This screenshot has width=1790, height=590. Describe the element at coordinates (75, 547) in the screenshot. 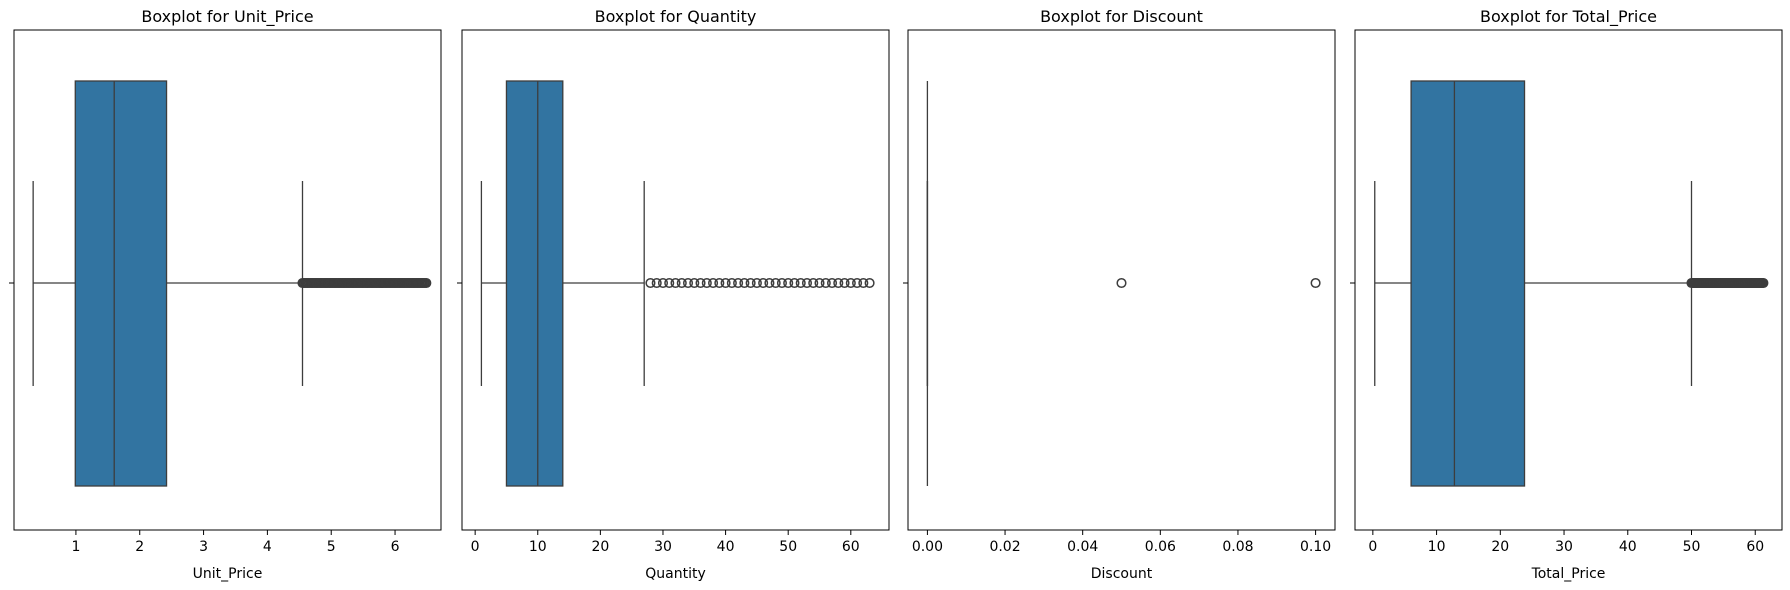

I see `x-tick-label: 1` at that location.